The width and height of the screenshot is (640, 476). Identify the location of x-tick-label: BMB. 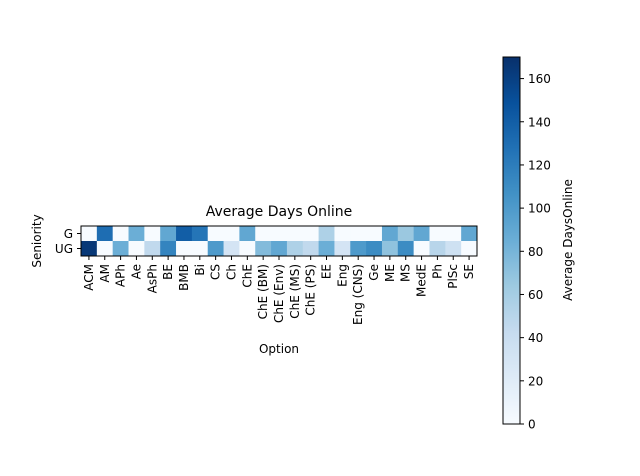
(184, 277).